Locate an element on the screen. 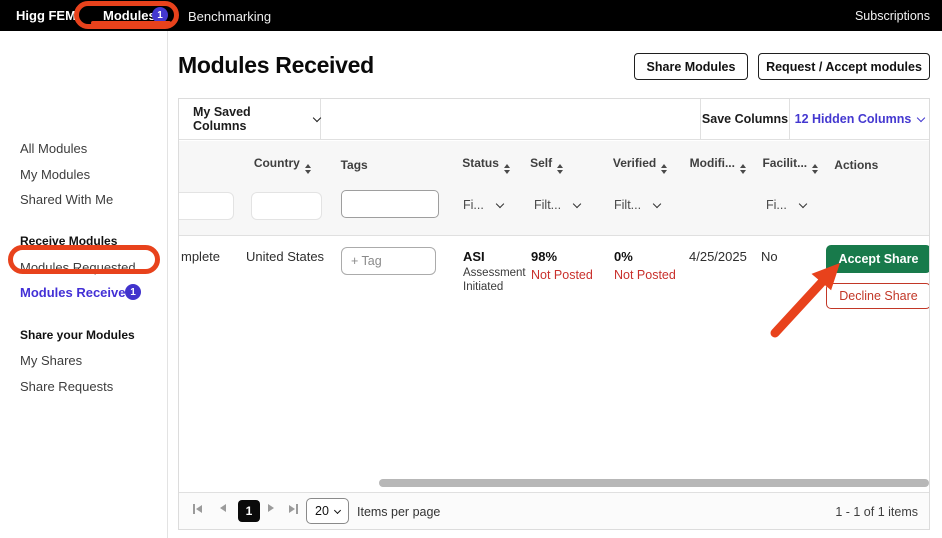 Image resolution: width=942 pixels, height=538 pixels. tab-modules: Modules is located at coordinates (129, 15).